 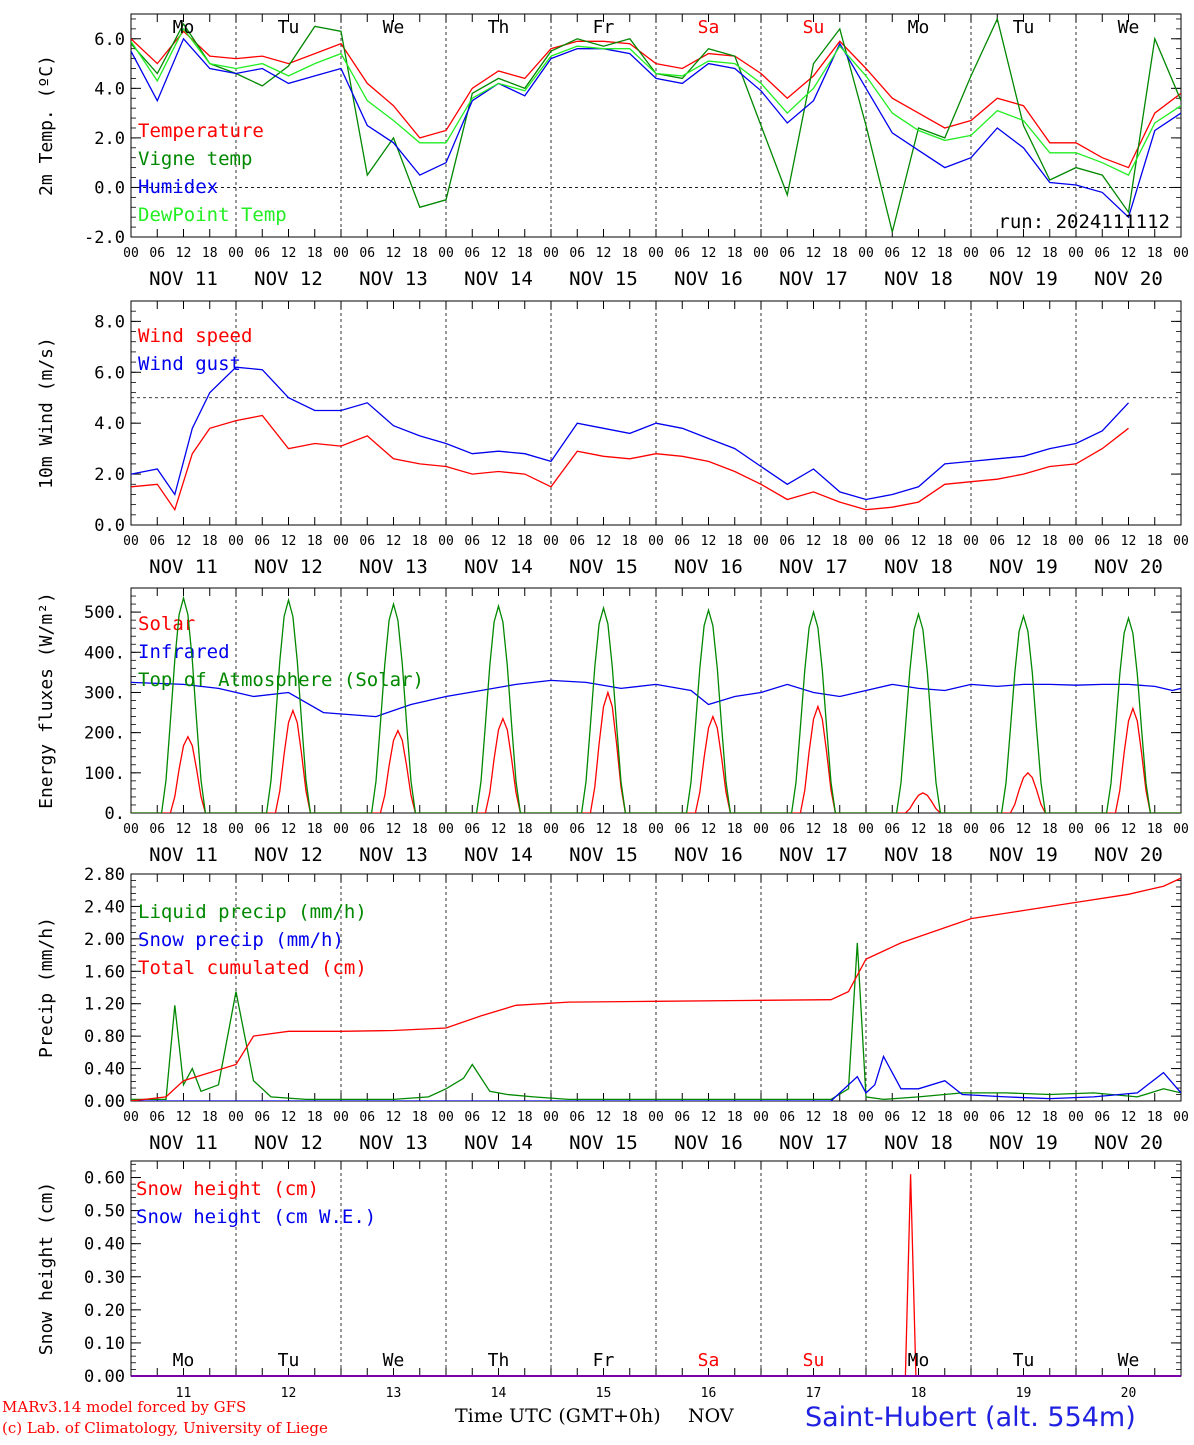 What do you see at coordinates (104, 1005) in the screenshot?
I see `y-tick-label: 1.20` at bounding box center [104, 1005].